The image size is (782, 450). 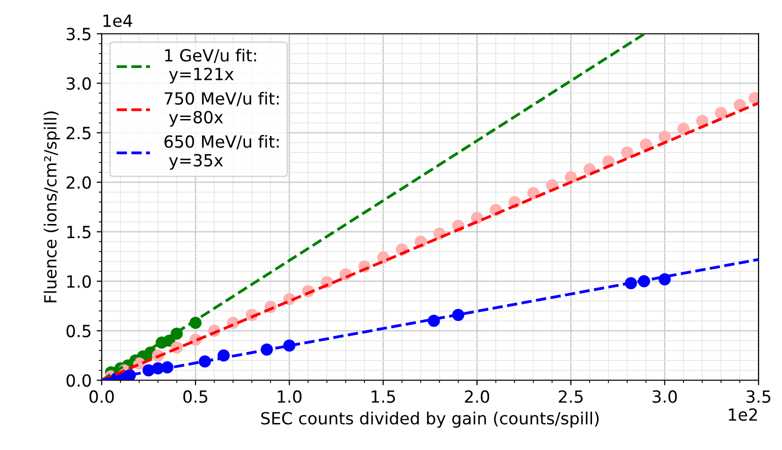 What do you see at coordinates (78, 232) in the screenshot?
I see `y-tick-label: 1.5` at bounding box center [78, 232].